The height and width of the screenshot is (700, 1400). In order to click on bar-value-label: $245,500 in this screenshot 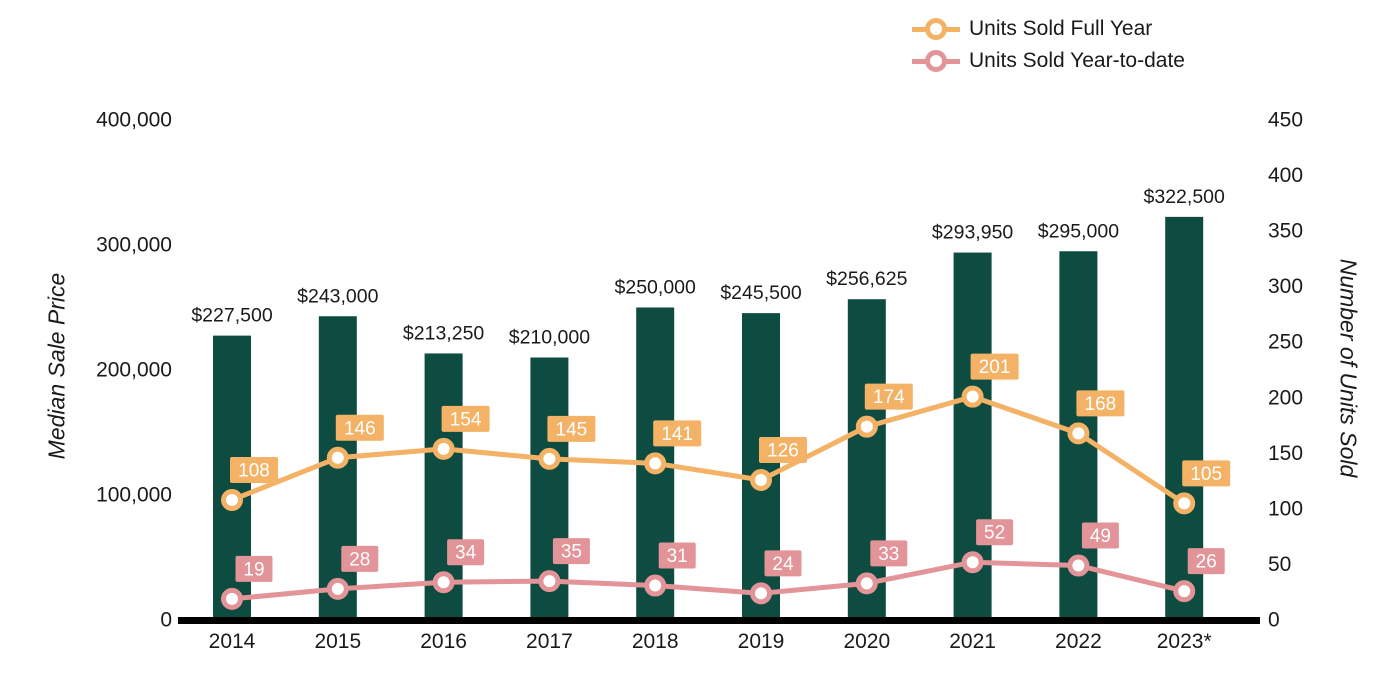, I will do `click(760, 293)`.